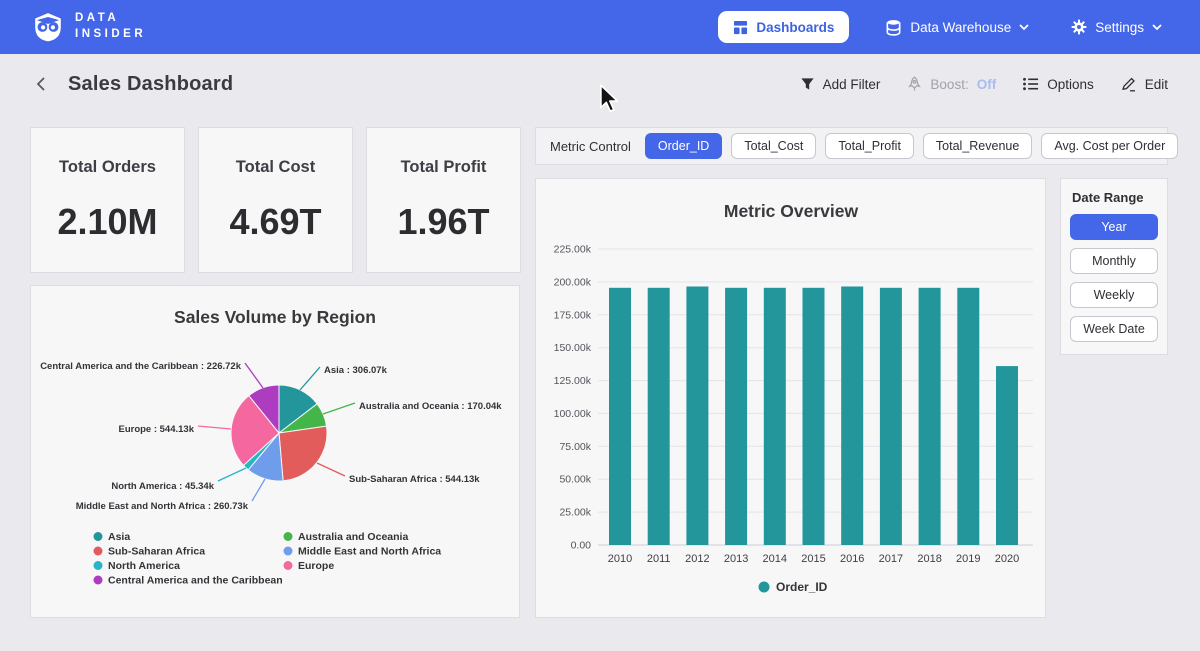 The width and height of the screenshot is (1200, 651). I want to click on kpi-card-total-profit: Total Profit 1.96T, so click(443, 200).